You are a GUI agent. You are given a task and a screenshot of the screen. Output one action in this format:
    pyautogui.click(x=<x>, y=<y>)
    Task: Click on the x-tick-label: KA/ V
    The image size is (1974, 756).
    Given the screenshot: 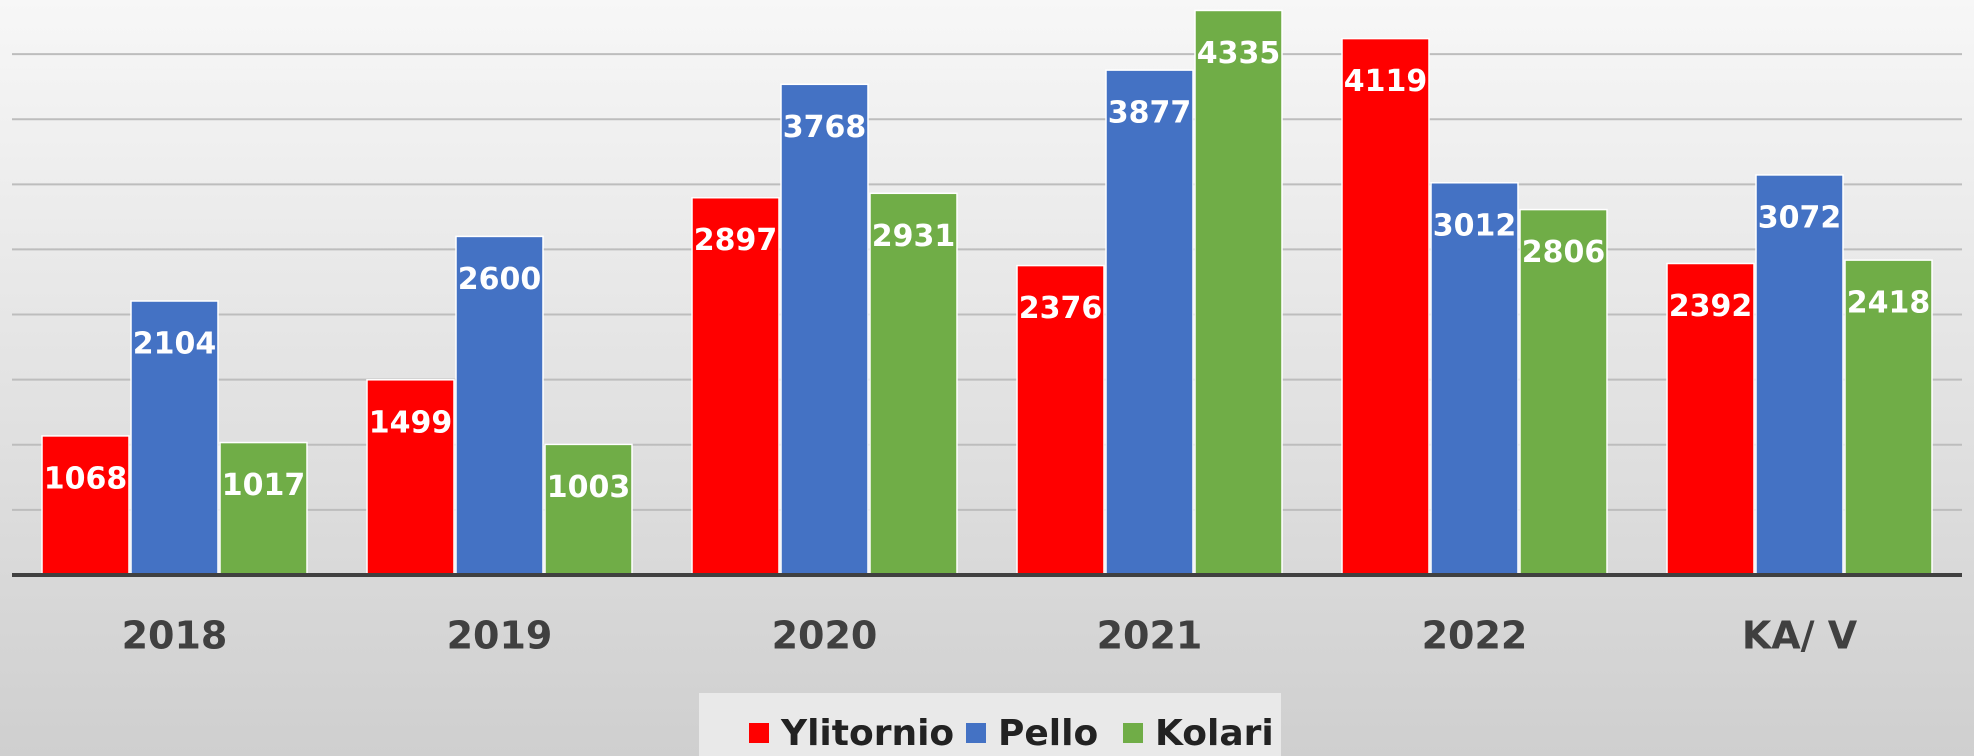 What is the action you would take?
    pyautogui.click(x=1800, y=636)
    